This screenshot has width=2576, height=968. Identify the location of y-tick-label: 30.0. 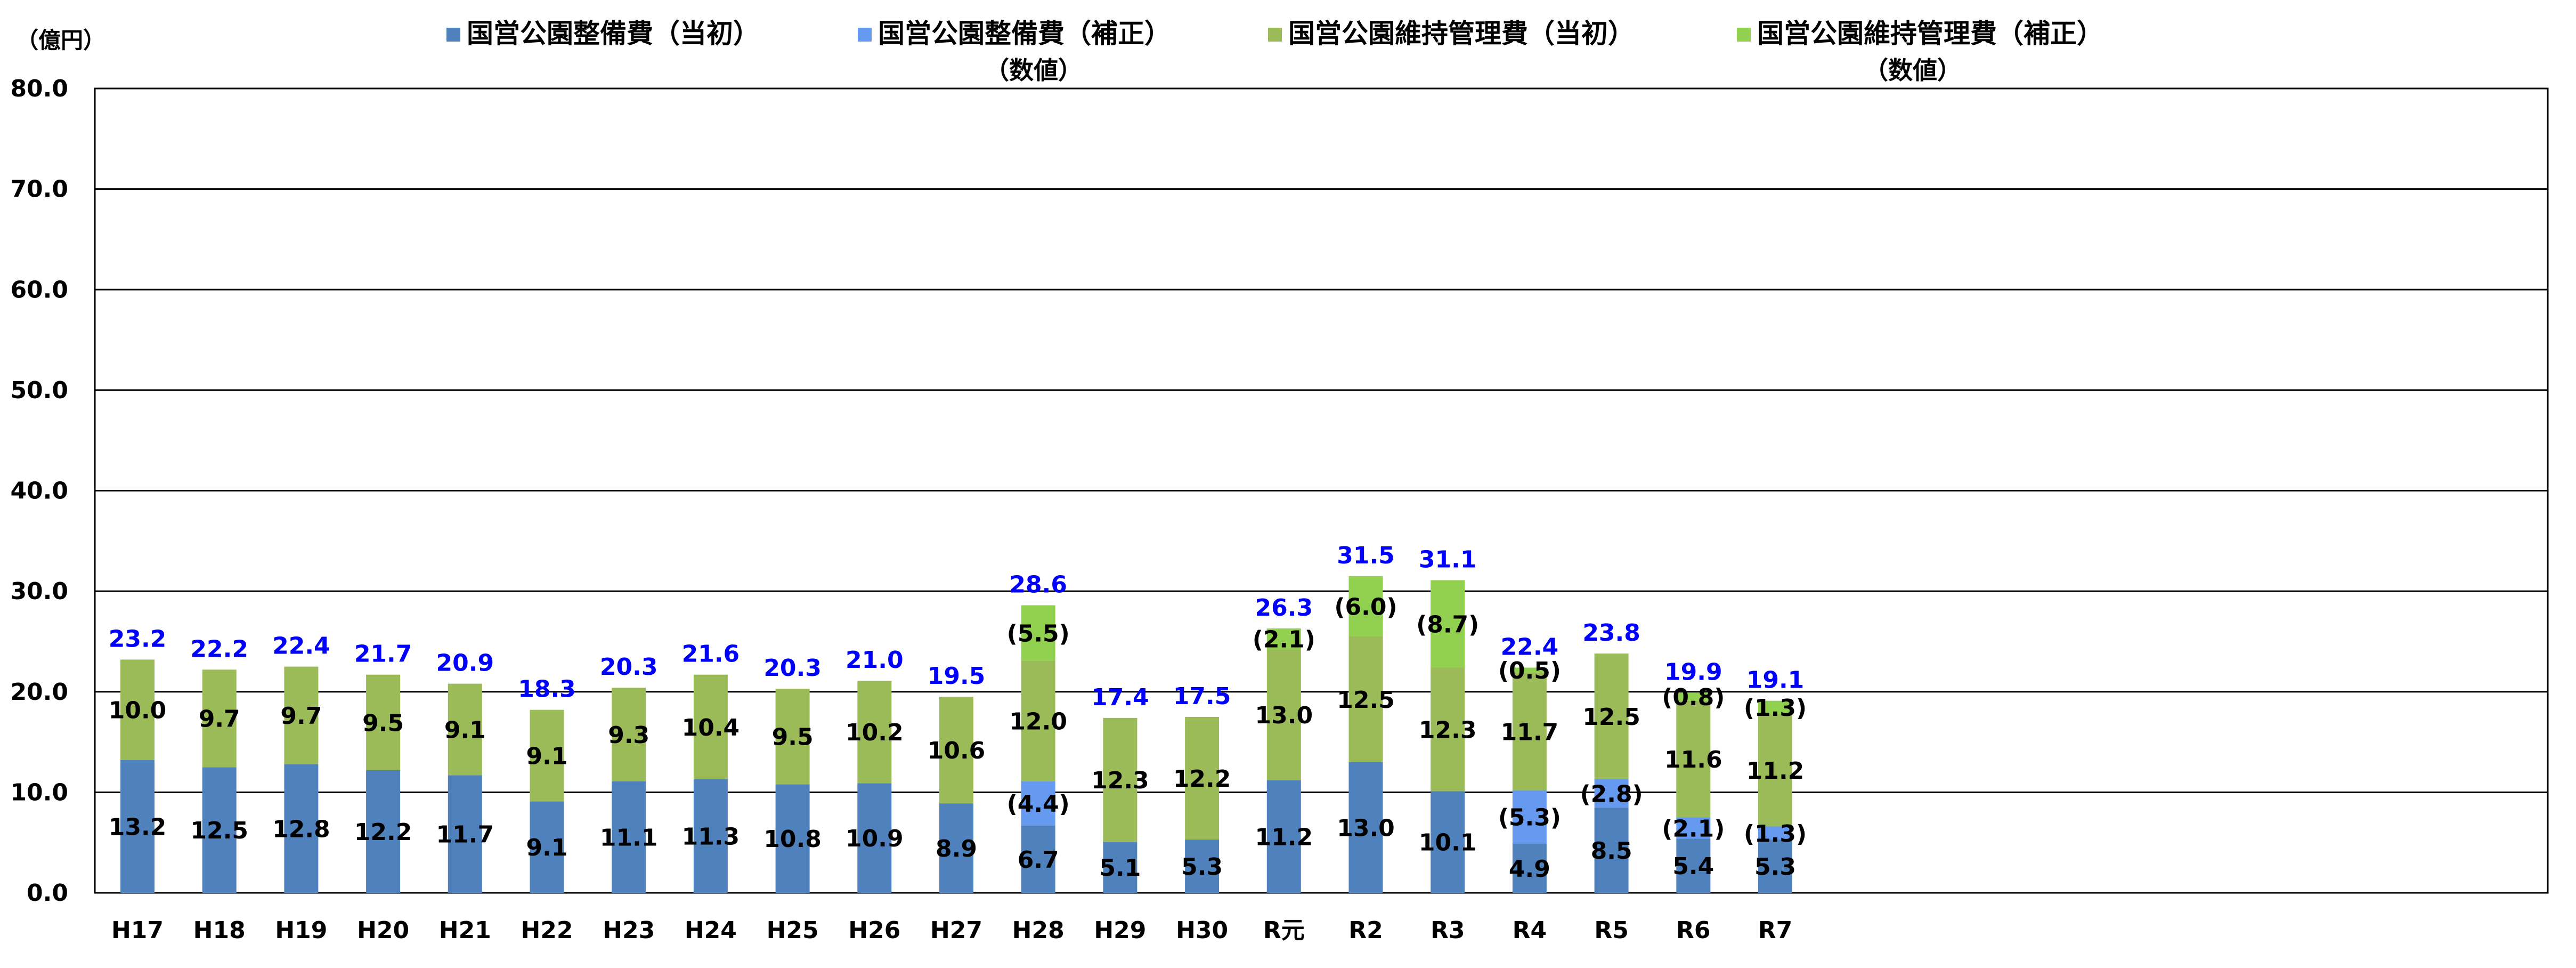
(39, 591).